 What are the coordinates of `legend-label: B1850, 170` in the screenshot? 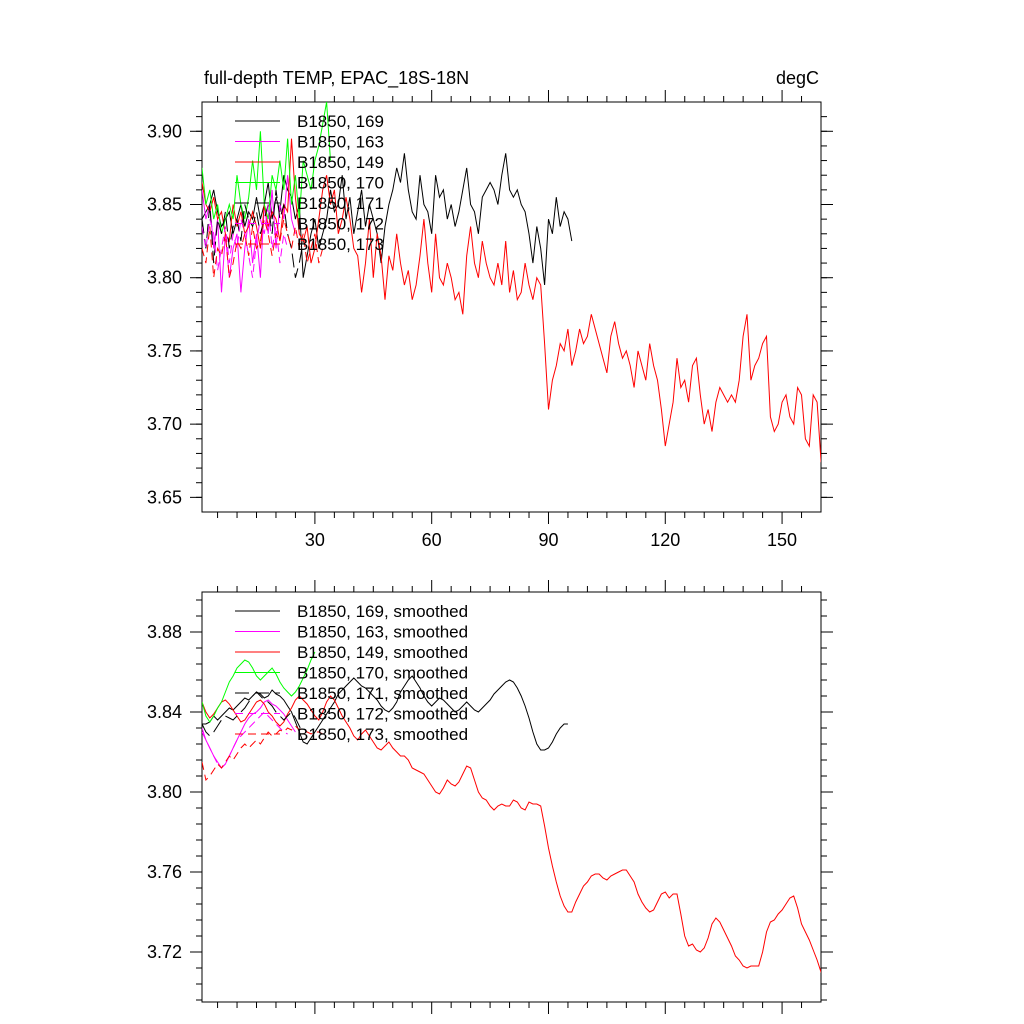 It's located at (340, 183).